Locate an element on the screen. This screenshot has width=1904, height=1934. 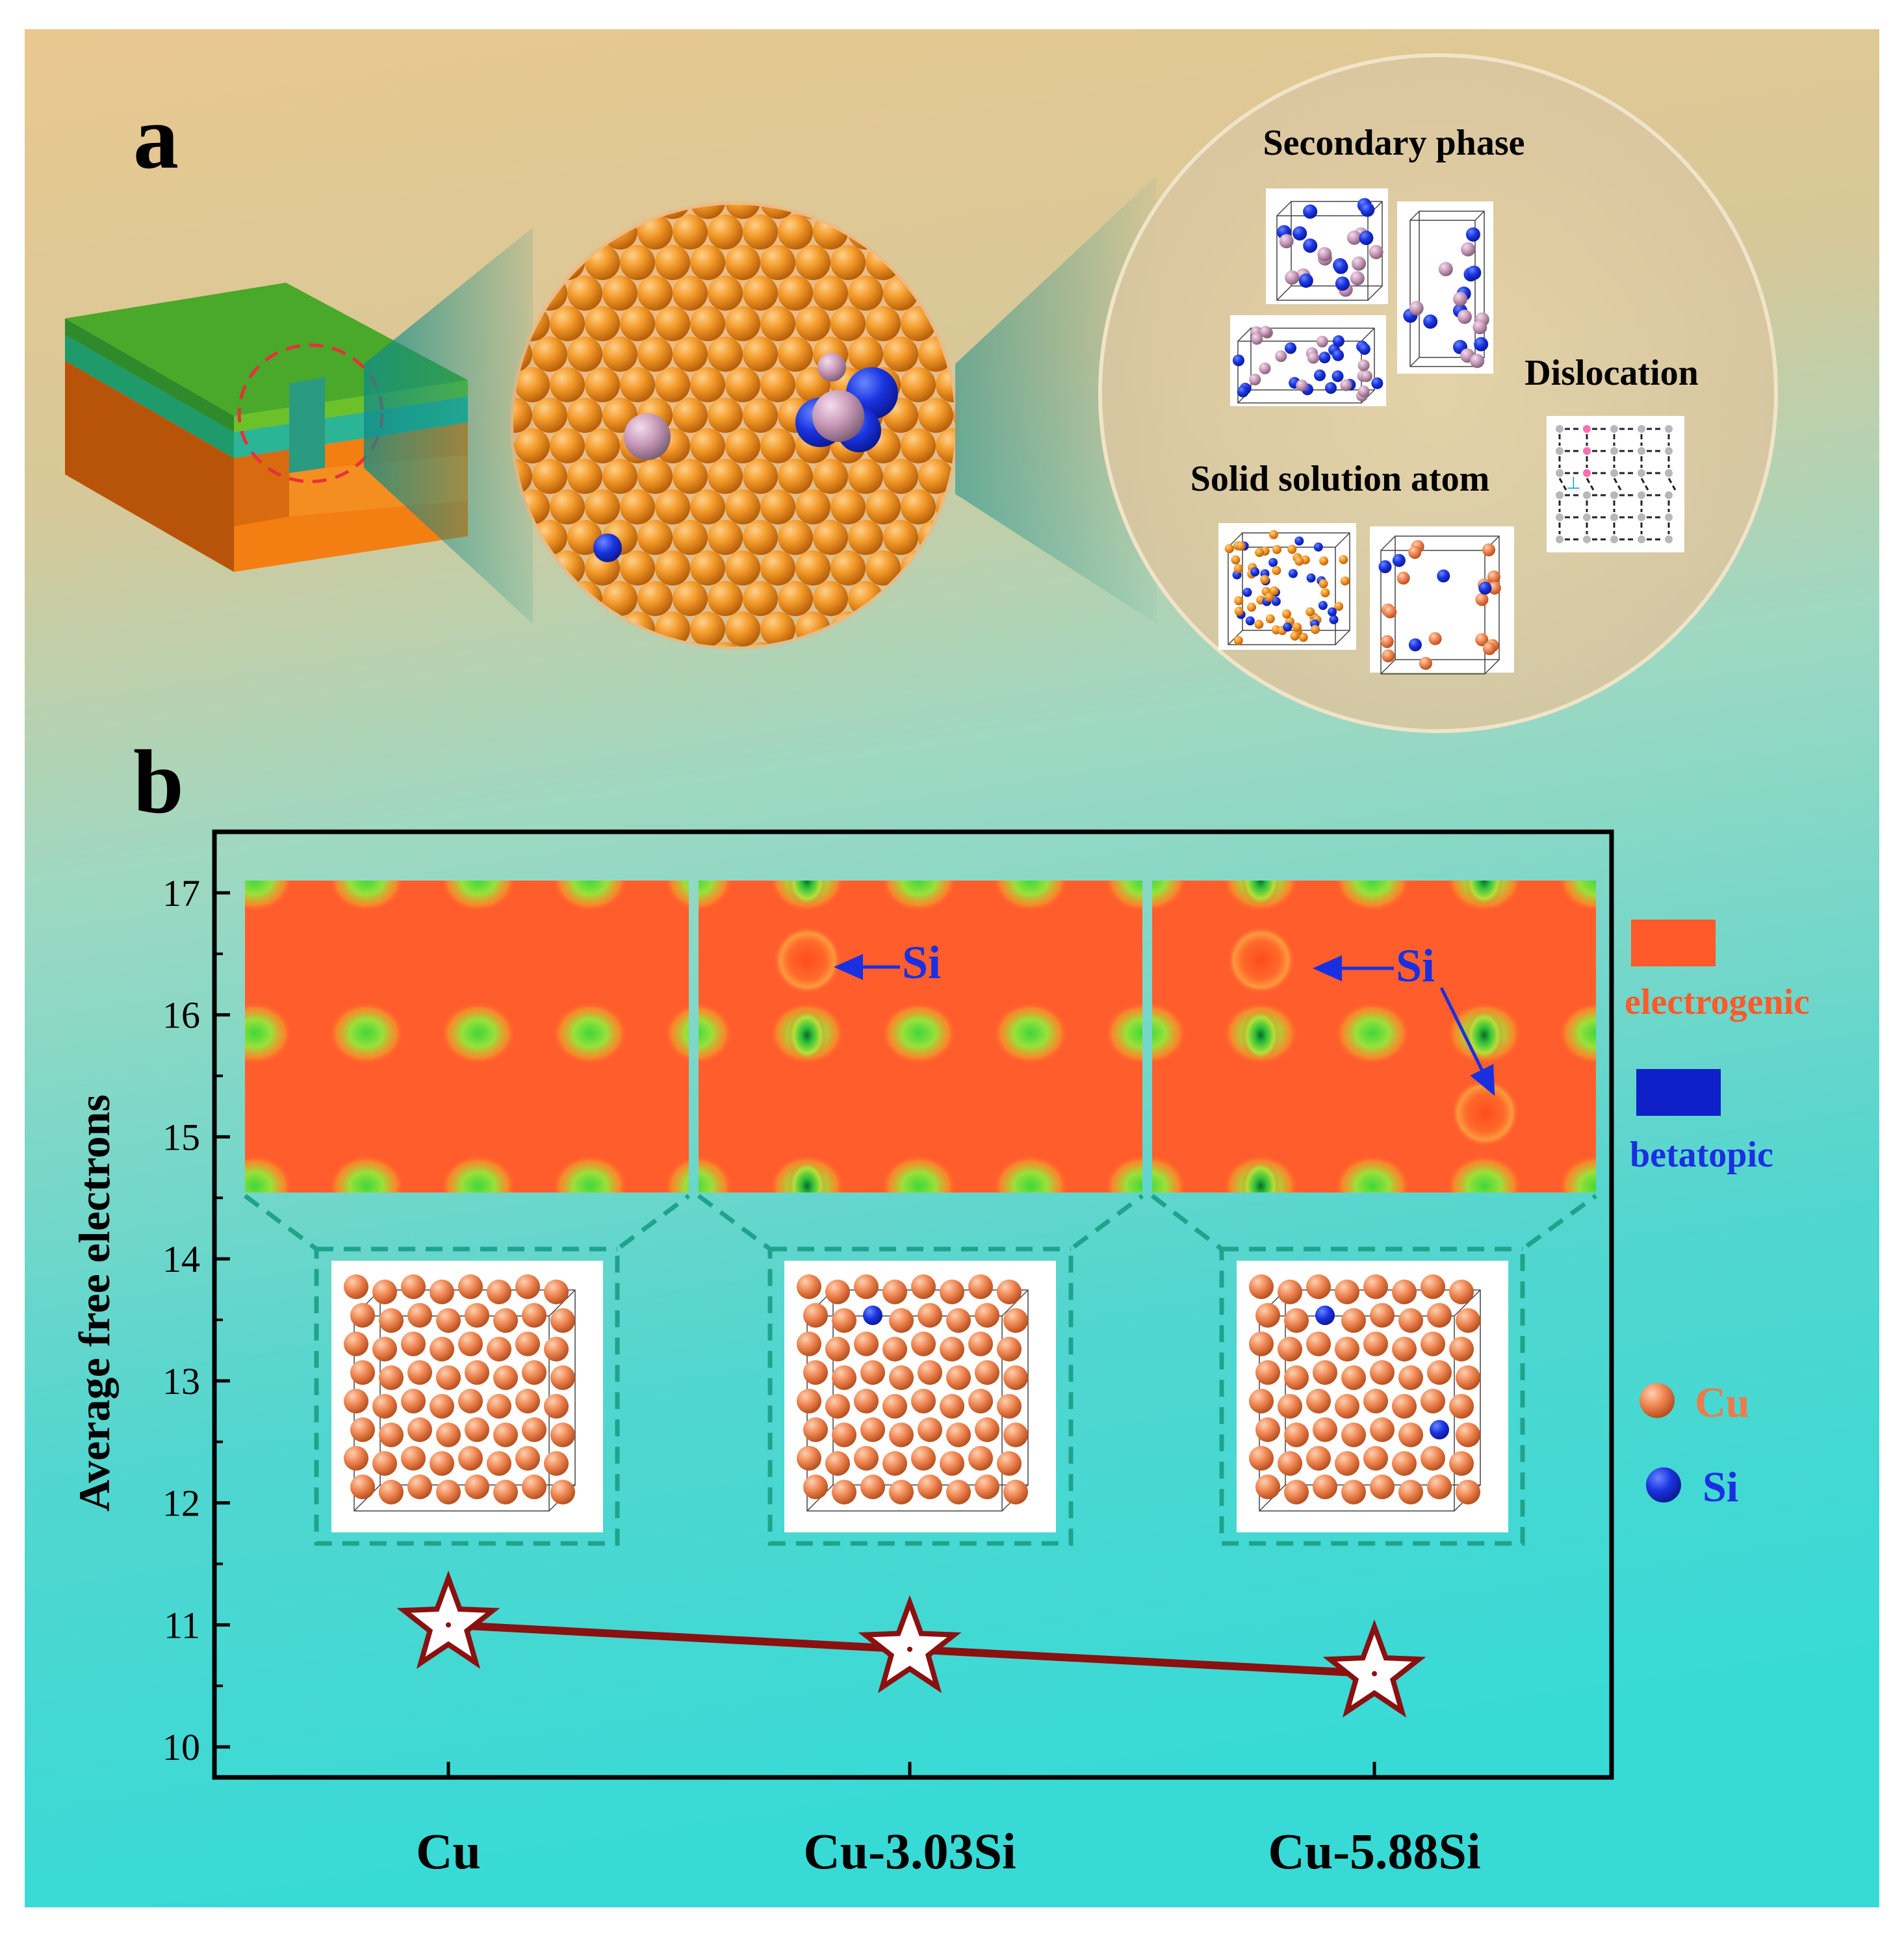
y-tick-label: 12 is located at coordinates (181, 1504).